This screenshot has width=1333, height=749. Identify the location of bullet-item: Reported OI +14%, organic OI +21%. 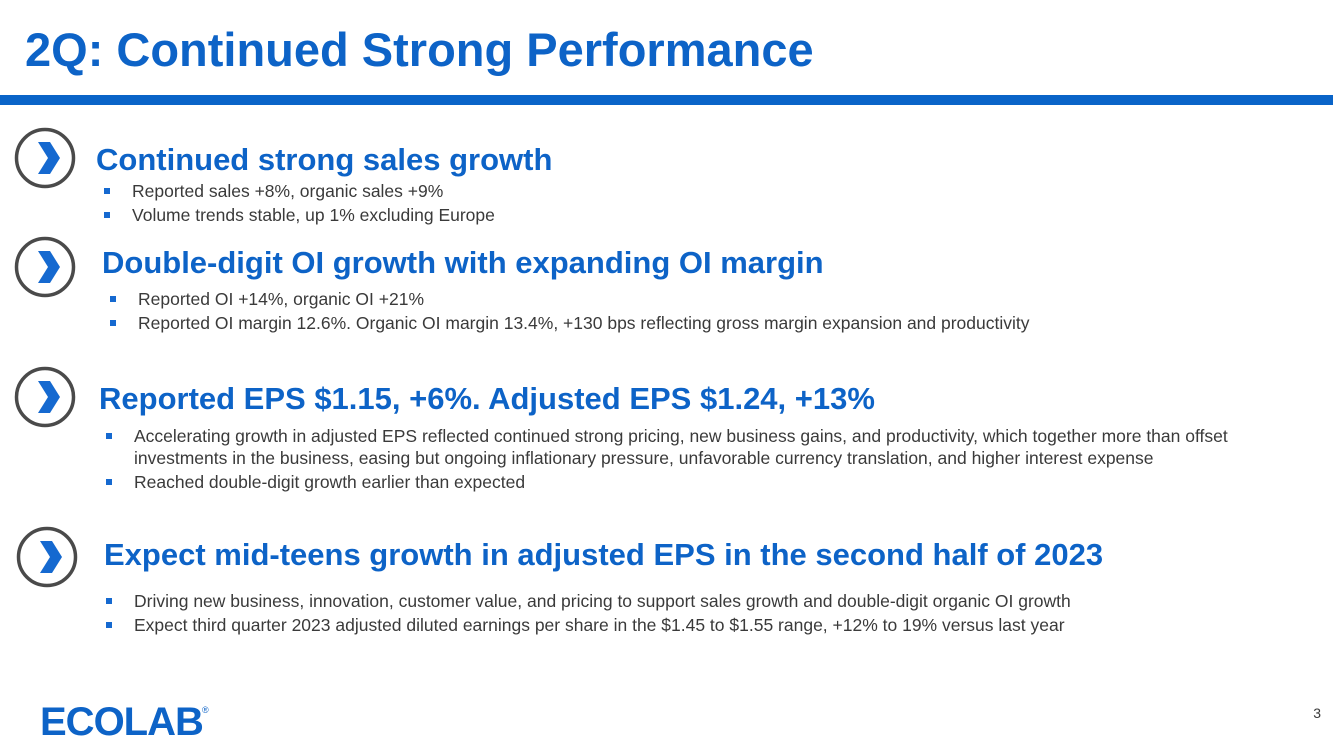
(699, 299).